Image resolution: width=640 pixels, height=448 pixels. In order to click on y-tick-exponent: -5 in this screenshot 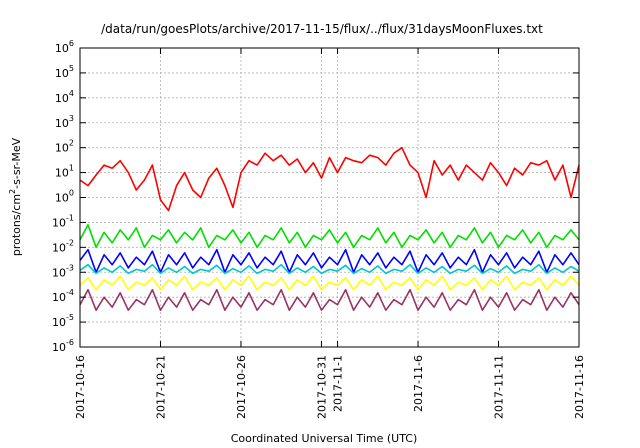, I will do `click(70, 317)`.